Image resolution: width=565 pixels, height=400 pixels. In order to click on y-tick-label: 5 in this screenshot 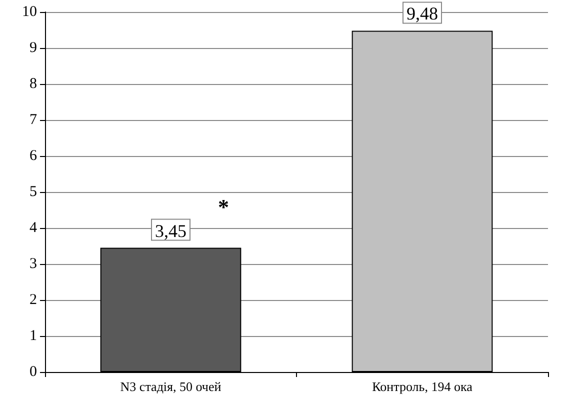, I will do `click(33, 192)`.